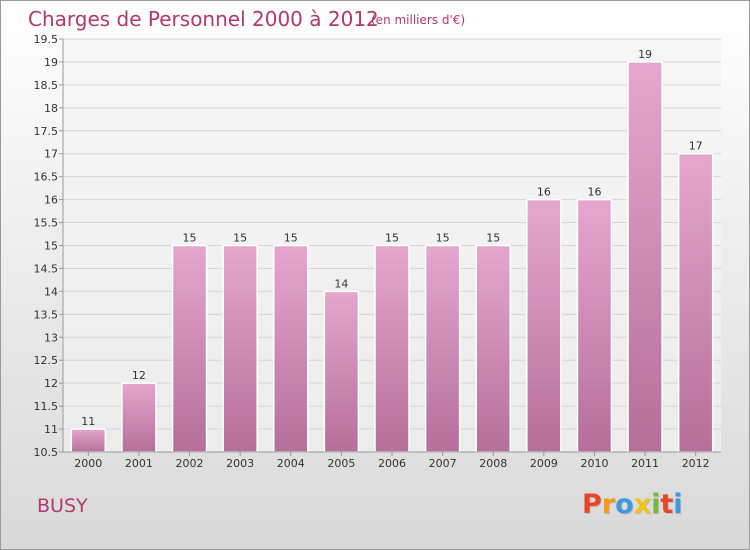  Describe the element at coordinates (608, 504) in the screenshot. I see `logo-letter: r` at that location.